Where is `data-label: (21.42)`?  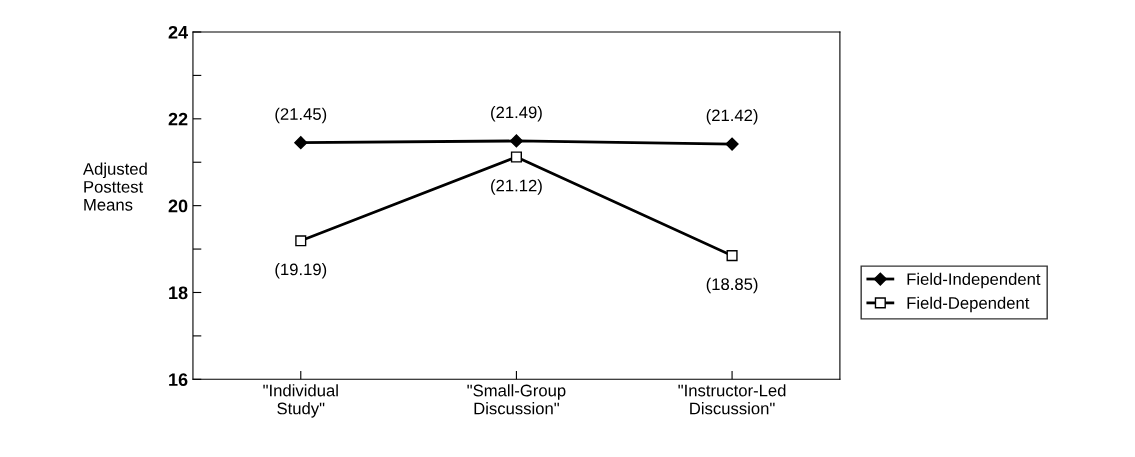 data-label: (21.42) is located at coordinates (732, 117).